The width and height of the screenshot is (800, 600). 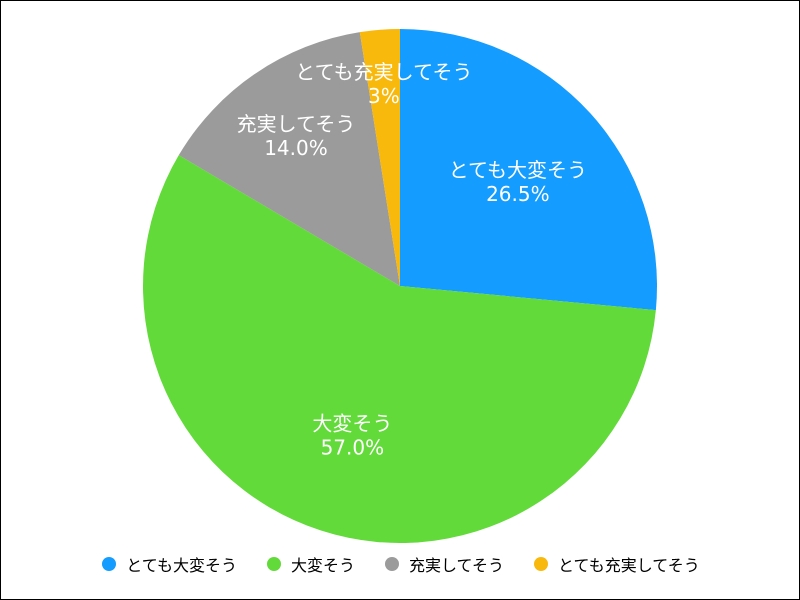 What do you see at coordinates (518, 194) in the screenshot?
I see `pie-label-value-1: 26.5%` at bounding box center [518, 194].